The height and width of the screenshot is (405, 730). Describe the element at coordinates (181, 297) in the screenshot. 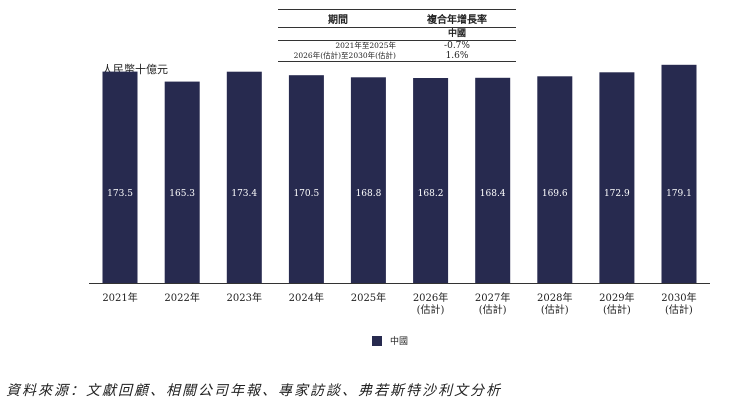

I see `x-tick-label-1-0: 2022年` at that location.